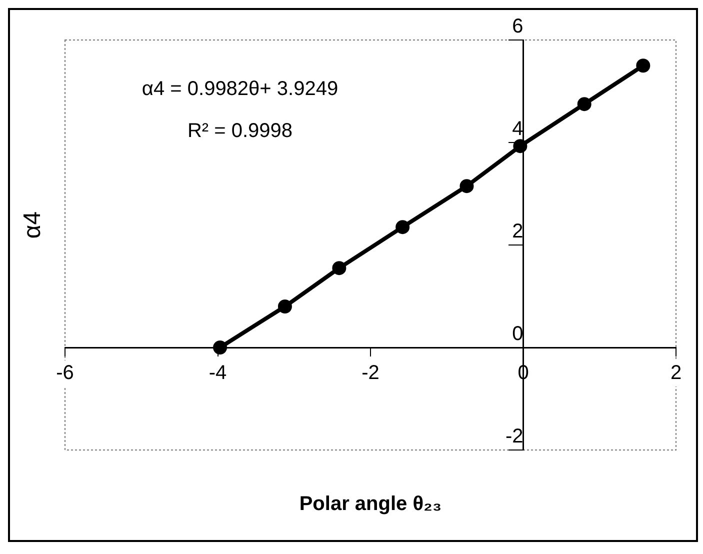 This screenshot has height=554, width=703. What do you see at coordinates (518, 129) in the screenshot?
I see `y-tick-label: 4` at bounding box center [518, 129].